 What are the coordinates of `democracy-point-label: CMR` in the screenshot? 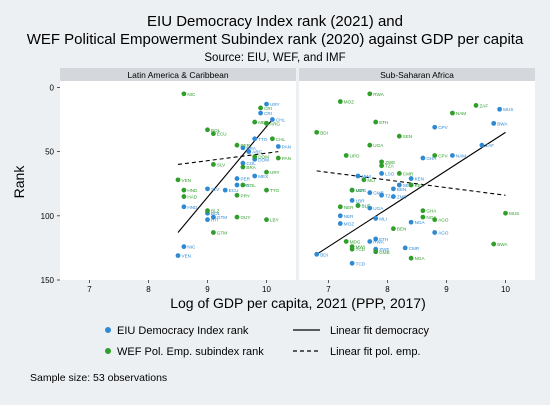 It's located at (414, 248).